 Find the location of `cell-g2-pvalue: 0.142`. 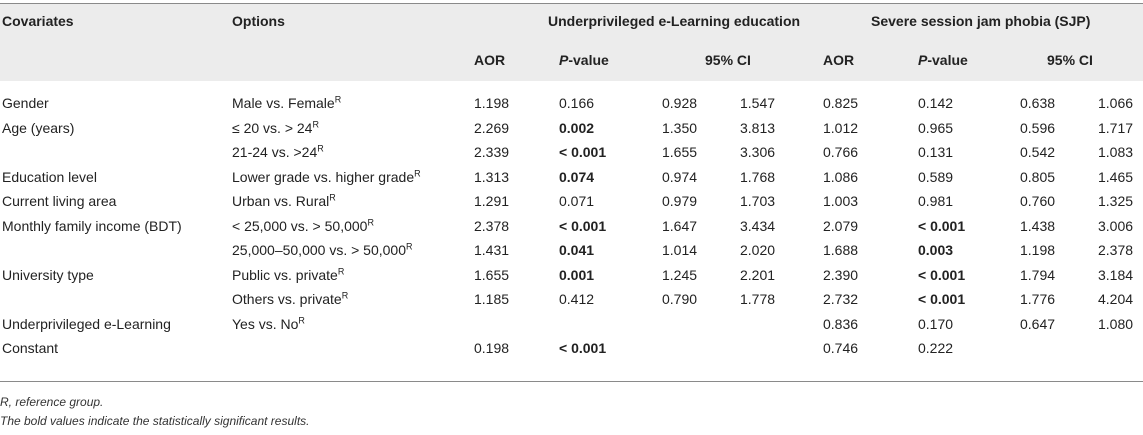

cell-g2-pvalue: 0.142 is located at coordinates (936, 103).